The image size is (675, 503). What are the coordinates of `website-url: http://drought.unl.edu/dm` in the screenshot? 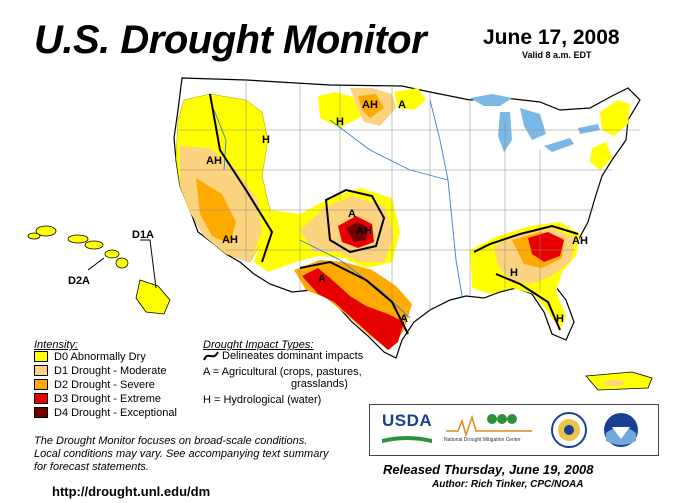 It's located at (131, 491).